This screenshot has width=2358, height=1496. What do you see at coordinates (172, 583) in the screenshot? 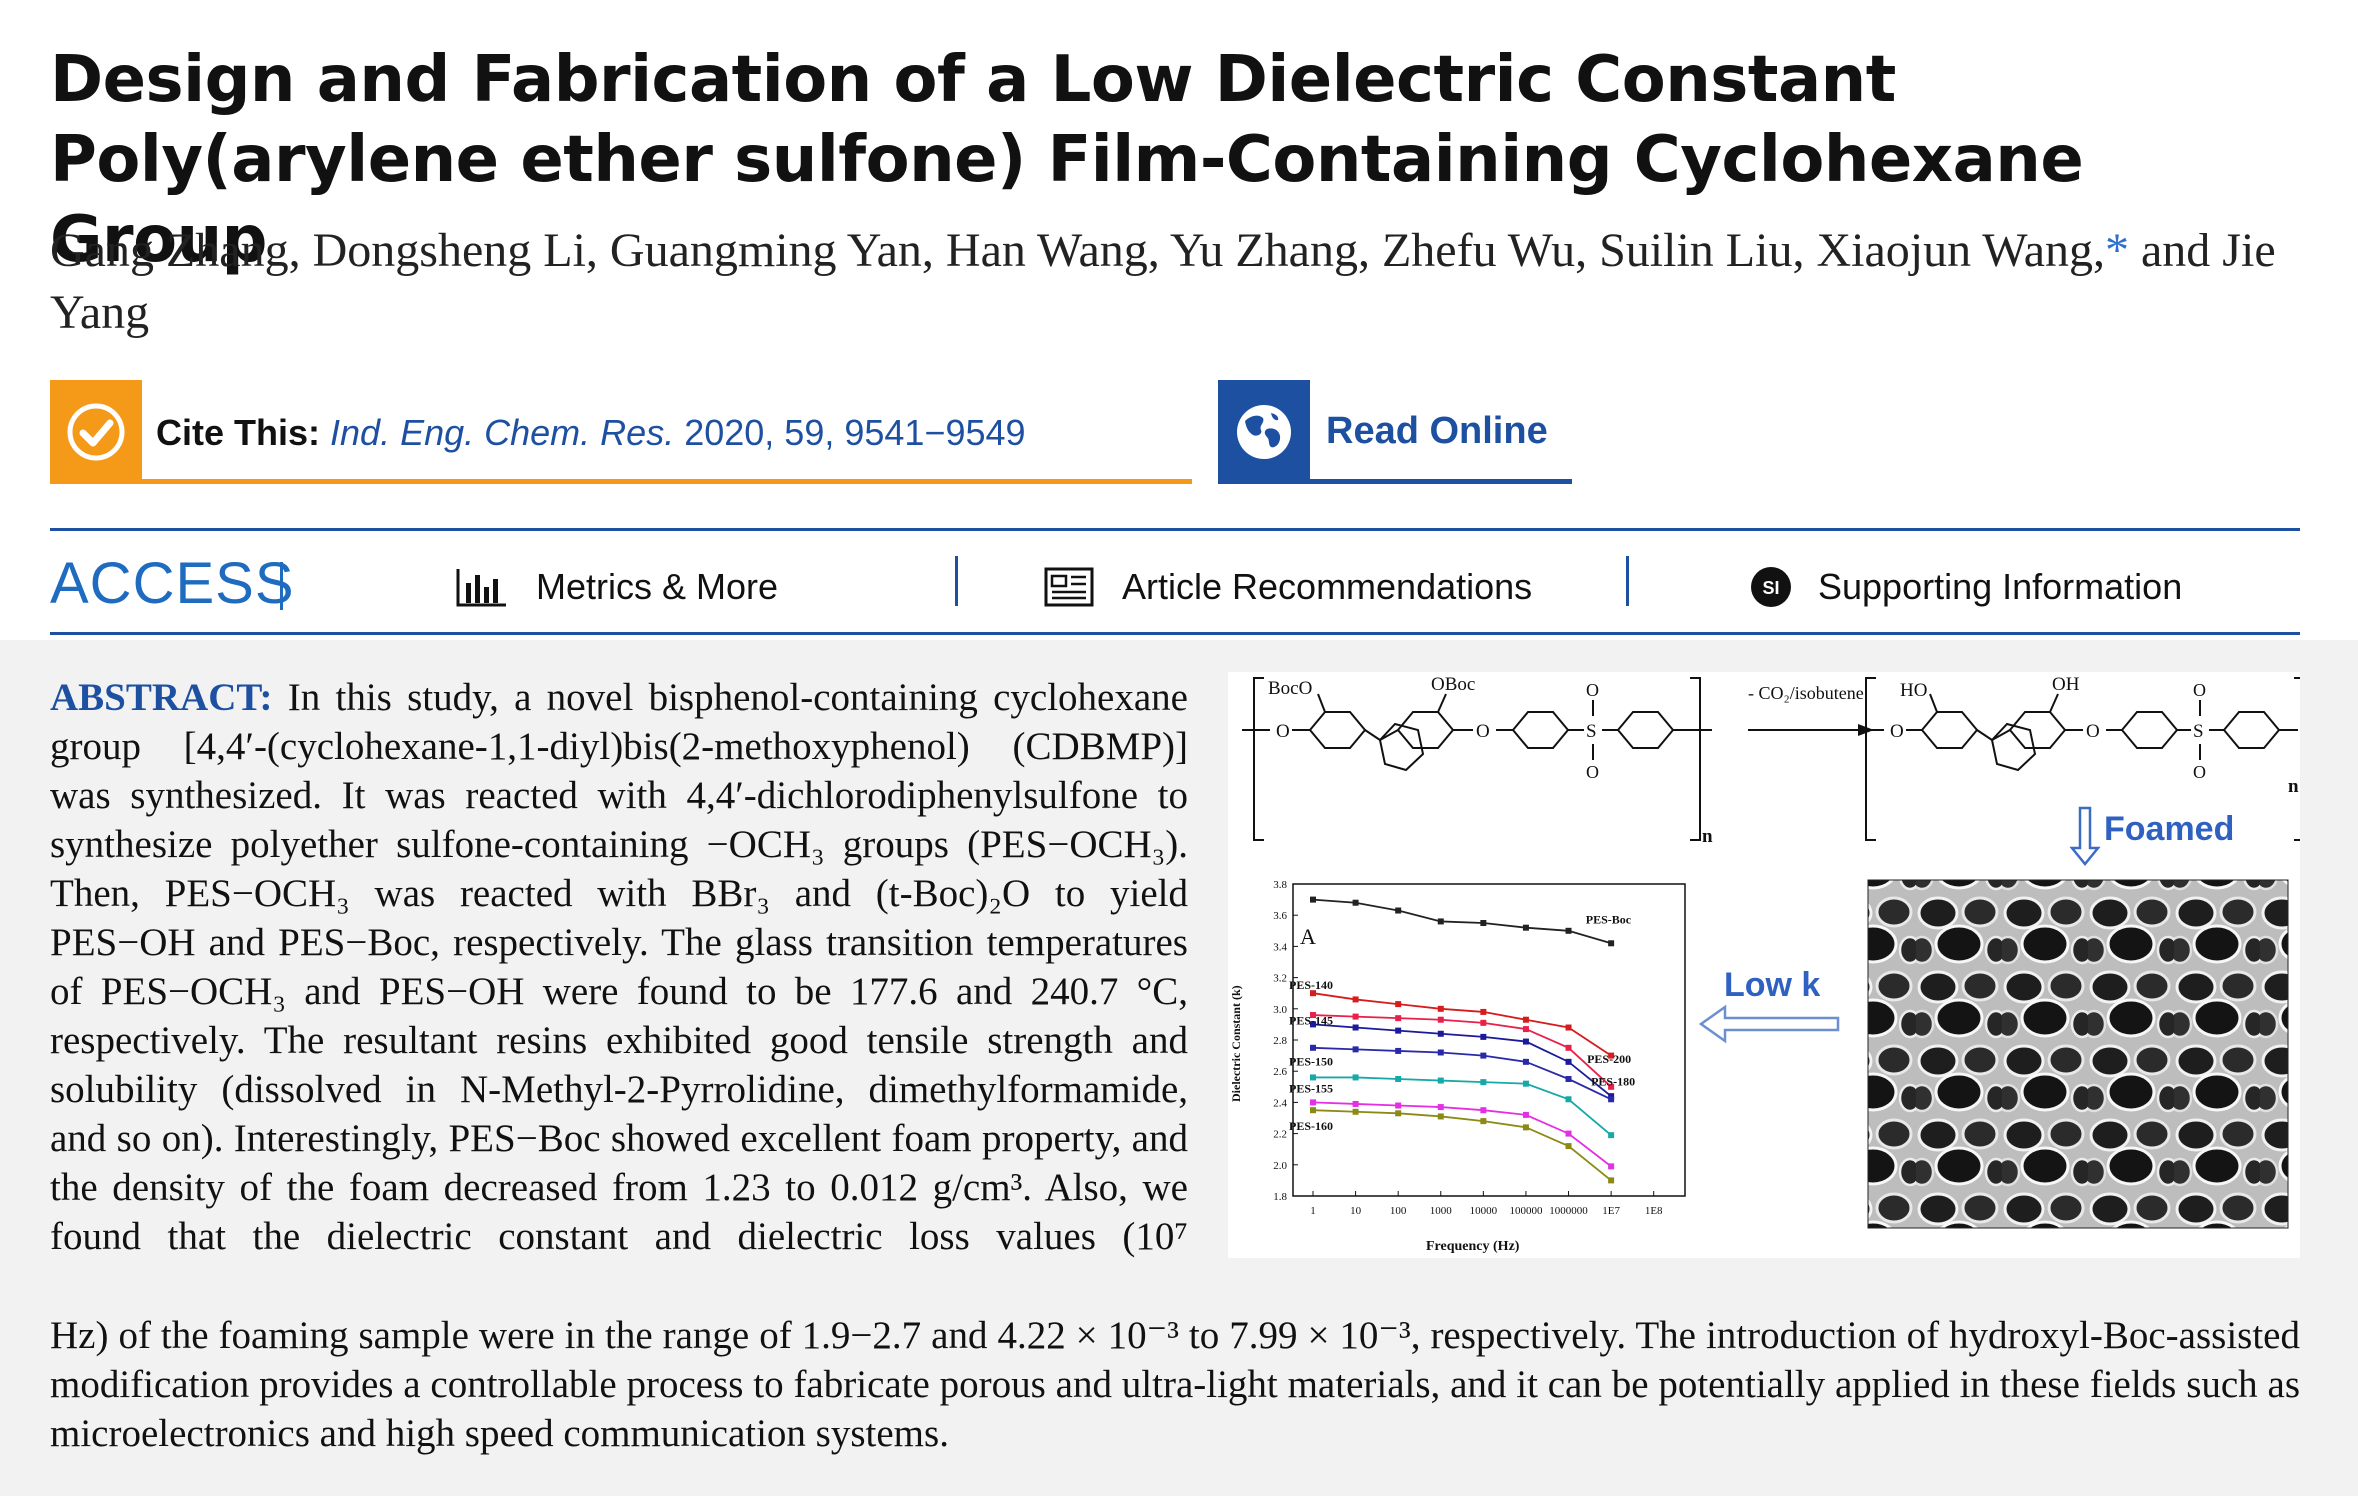
I see `access-label: ACCESS` at bounding box center [172, 583].